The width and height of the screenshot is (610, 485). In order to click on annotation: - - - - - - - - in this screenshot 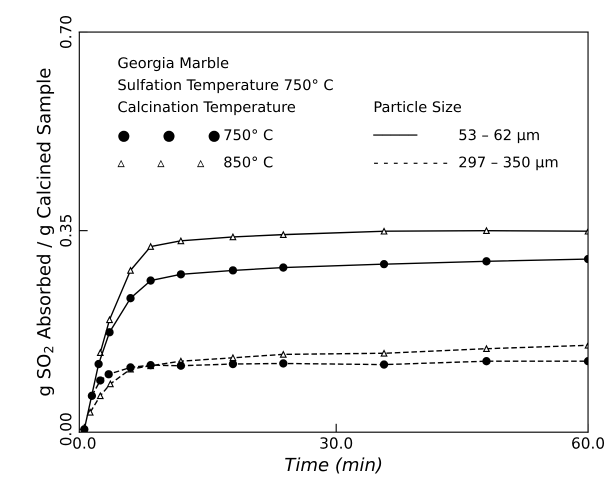, I will do `click(411, 163)`.